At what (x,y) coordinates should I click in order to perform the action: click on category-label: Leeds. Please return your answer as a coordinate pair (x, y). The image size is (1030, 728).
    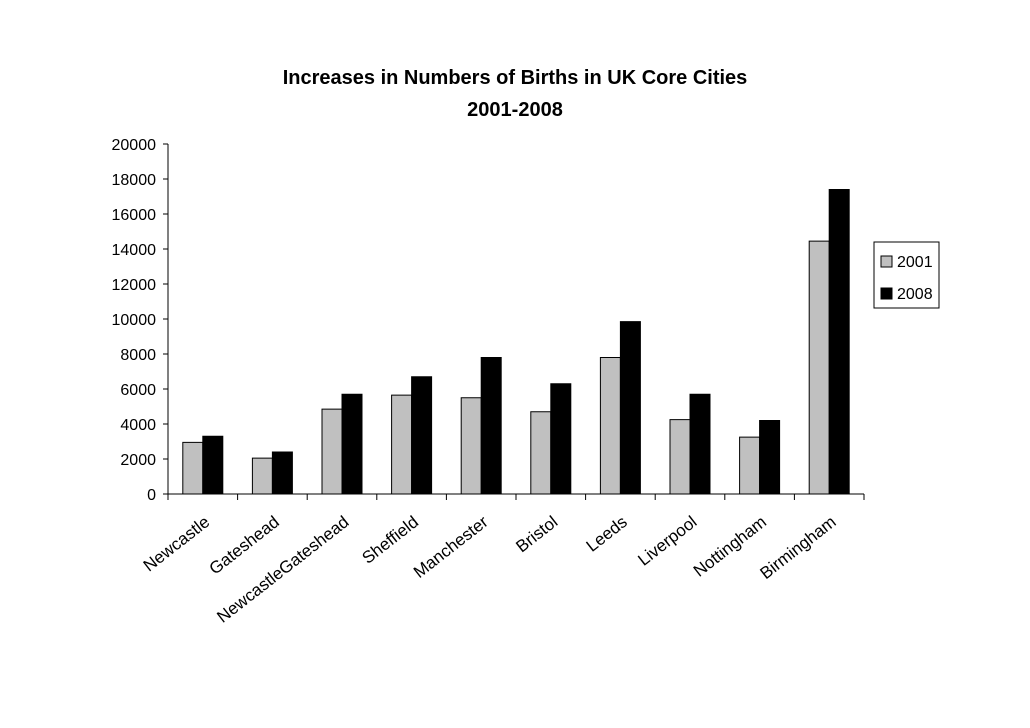
    Looking at the image, I should click on (607, 533).